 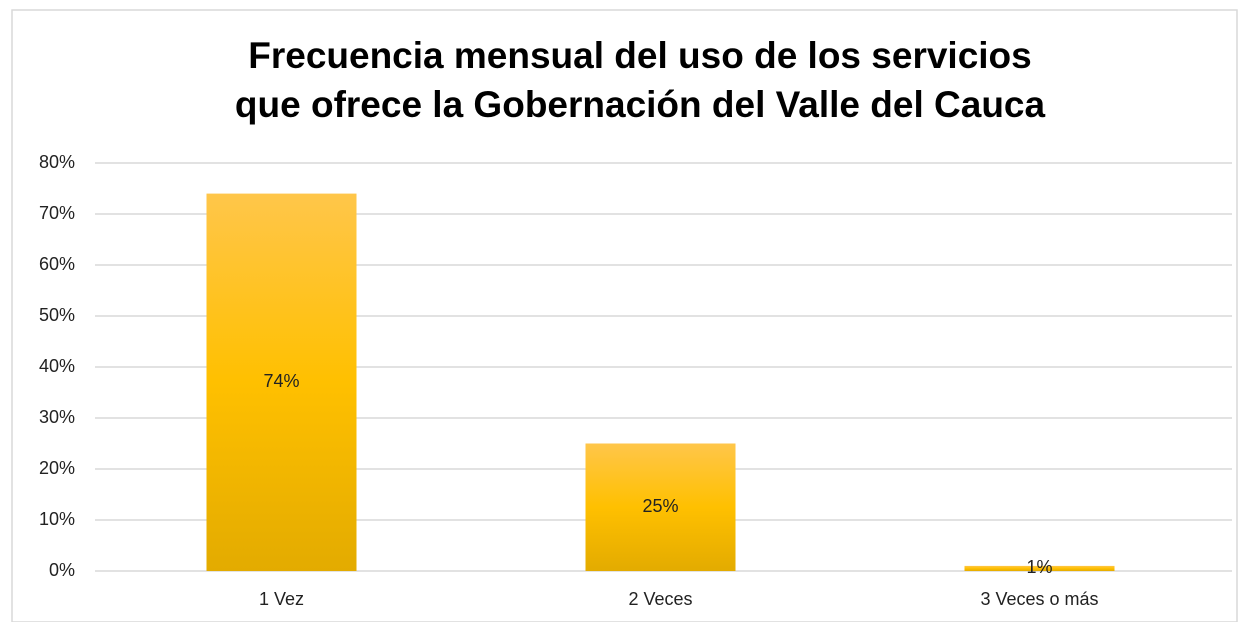 What do you see at coordinates (281, 599) in the screenshot?
I see `x-tick-label: 1 Vez` at bounding box center [281, 599].